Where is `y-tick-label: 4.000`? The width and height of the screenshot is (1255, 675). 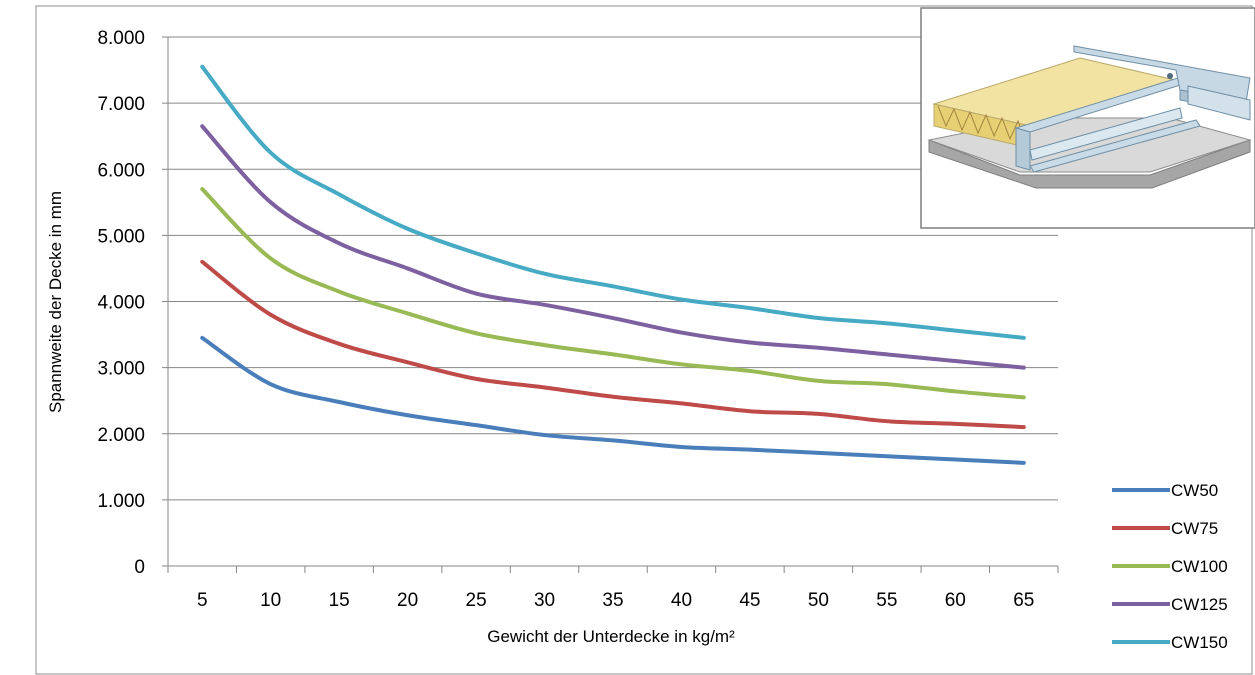 y-tick-label: 4.000 is located at coordinates (121, 303).